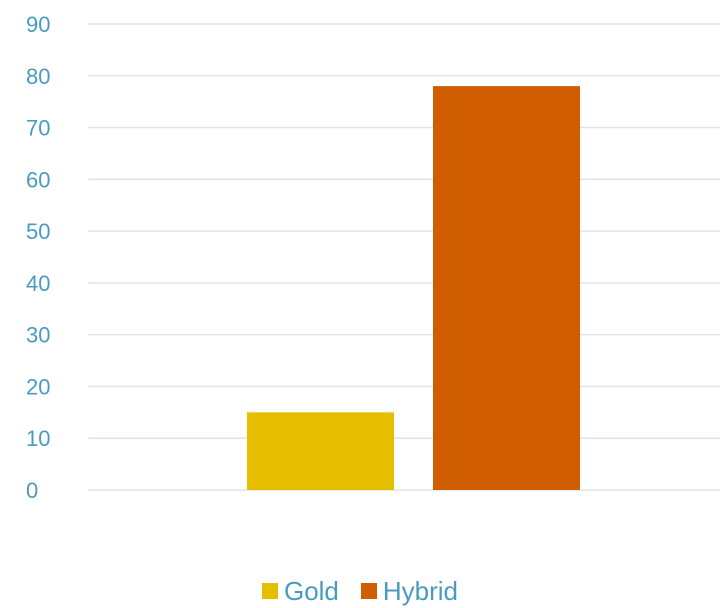 Image resolution: width=720 pixels, height=608 pixels. I want to click on y-tick-label: 20, so click(38, 386).